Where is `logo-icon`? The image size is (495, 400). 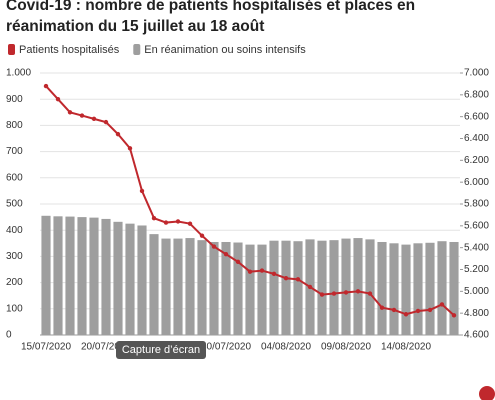
logo-icon is located at coordinates (487, 393).